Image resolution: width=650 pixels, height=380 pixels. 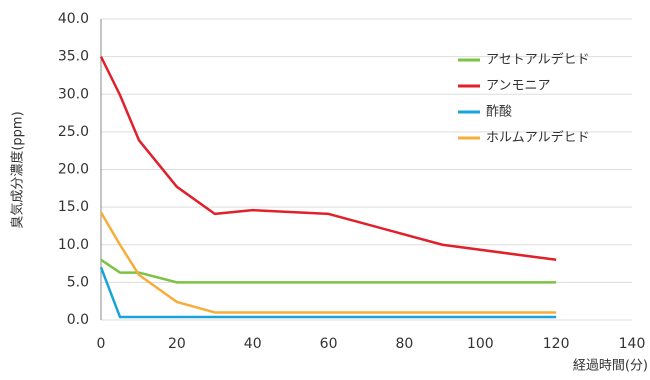 What do you see at coordinates (518, 86) in the screenshot?
I see `legend-label: アンモニア` at bounding box center [518, 86].